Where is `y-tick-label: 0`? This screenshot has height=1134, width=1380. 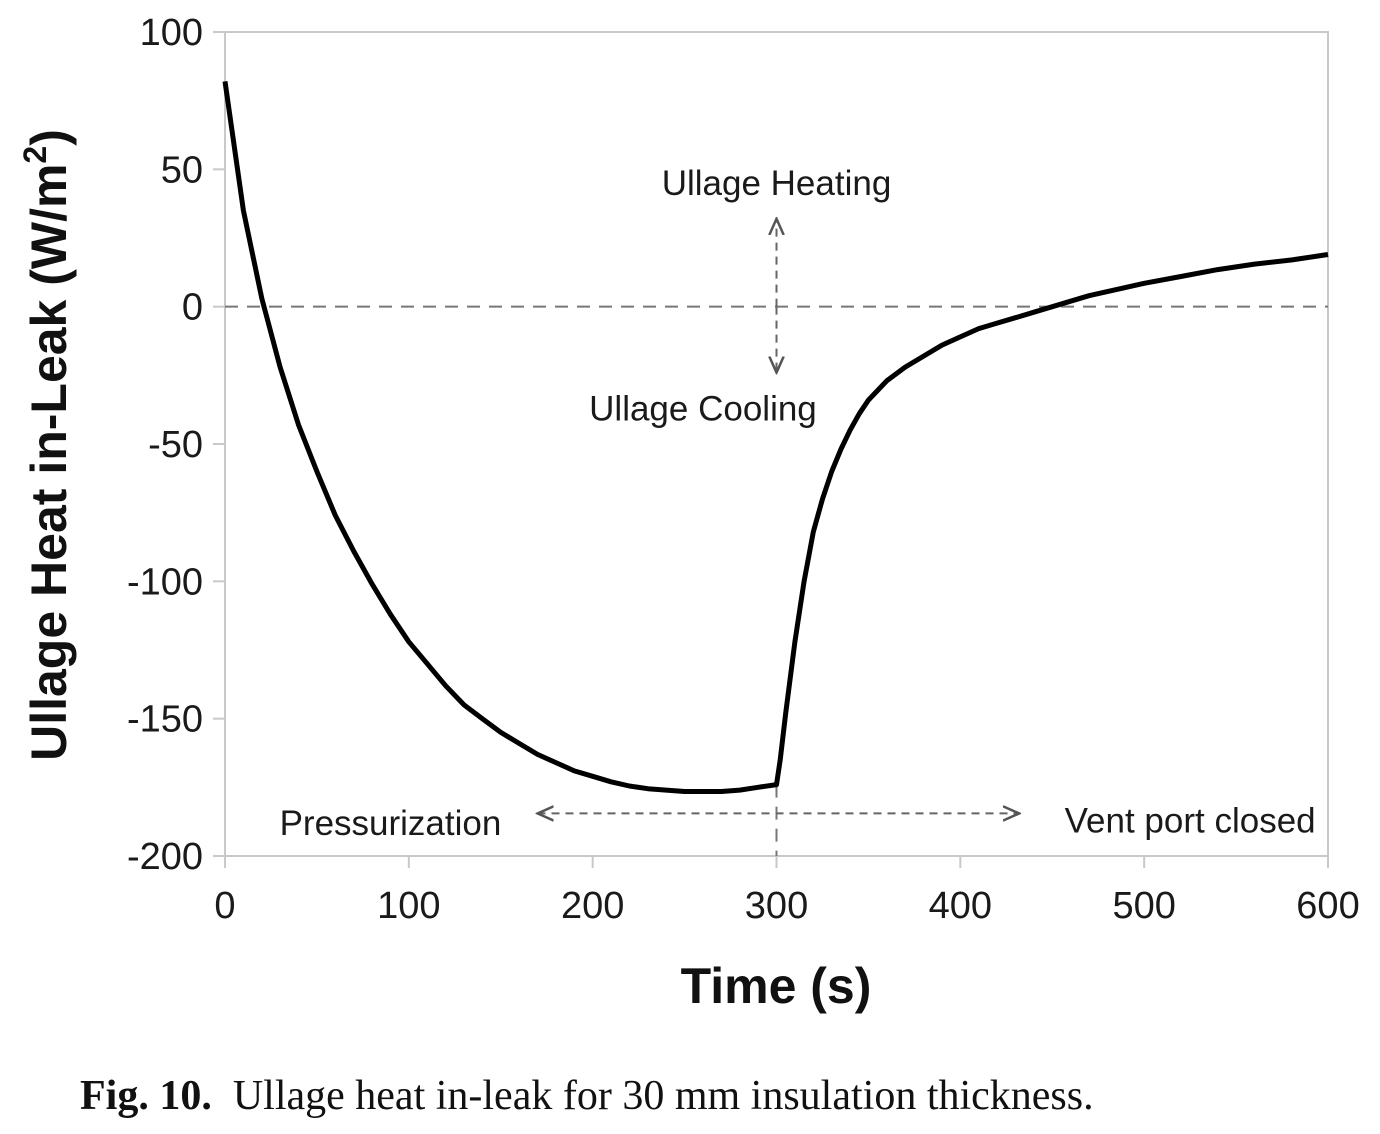 y-tick-label: 0 is located at coordinates (192, 308).